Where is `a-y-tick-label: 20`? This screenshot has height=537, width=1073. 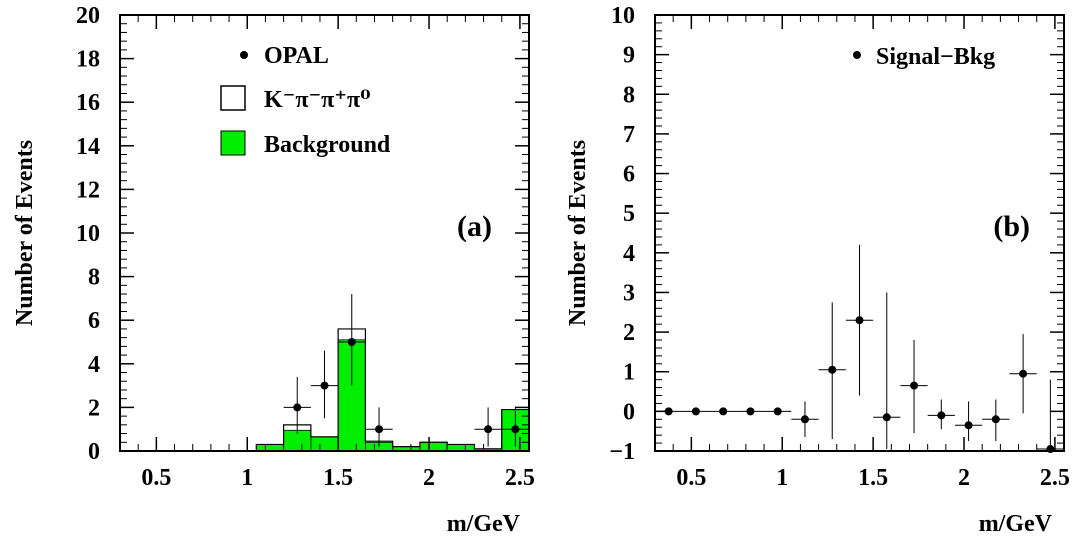
a-y-tick-label: 20 is located at coordinates (88, 16).